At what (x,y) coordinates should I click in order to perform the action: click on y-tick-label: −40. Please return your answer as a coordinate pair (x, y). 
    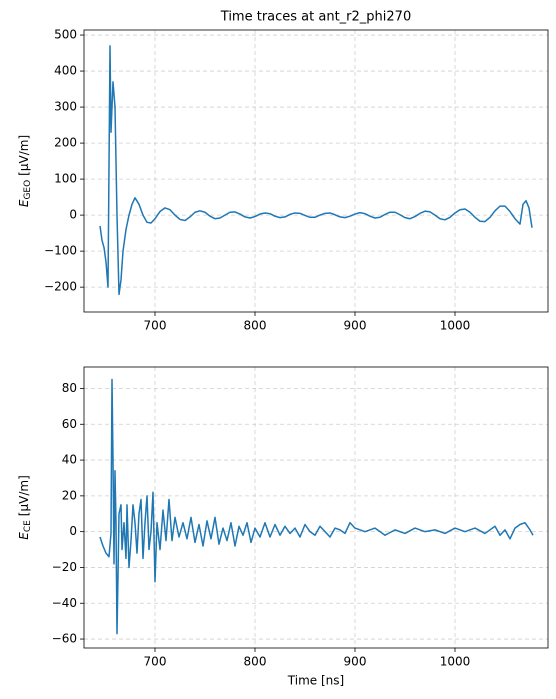
    Looking at the image, I should click on (64, 603).